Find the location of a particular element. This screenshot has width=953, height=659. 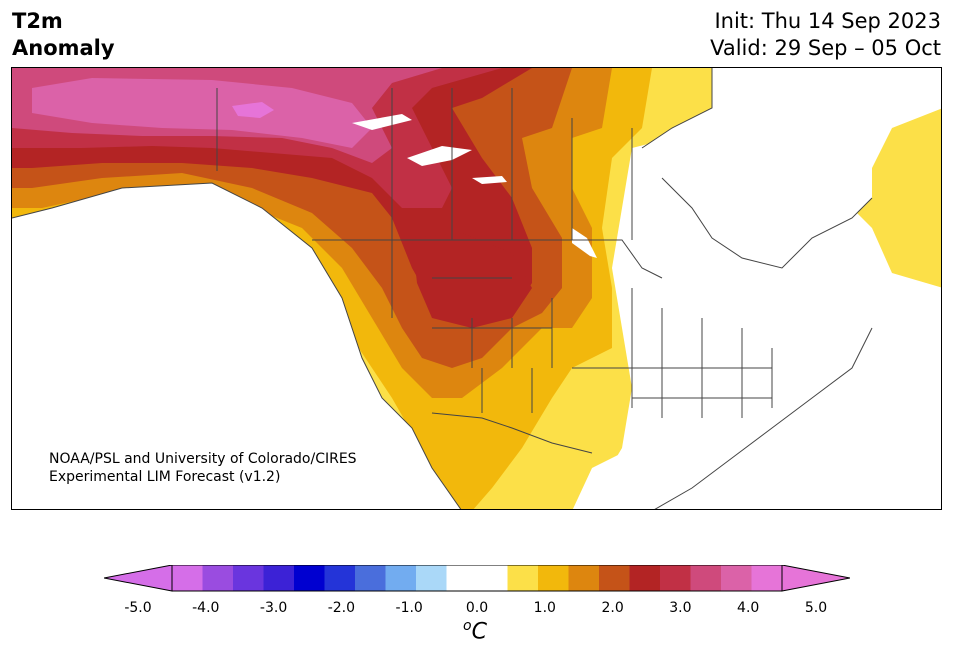

us-canada-border is located at coordinates (487, 259).